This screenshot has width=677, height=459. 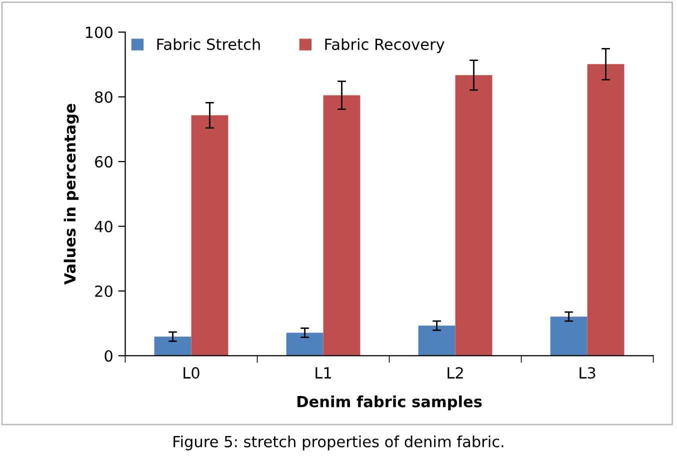 I want to click on legend-label: Fabric Stretch, so click(x=208, y=44).